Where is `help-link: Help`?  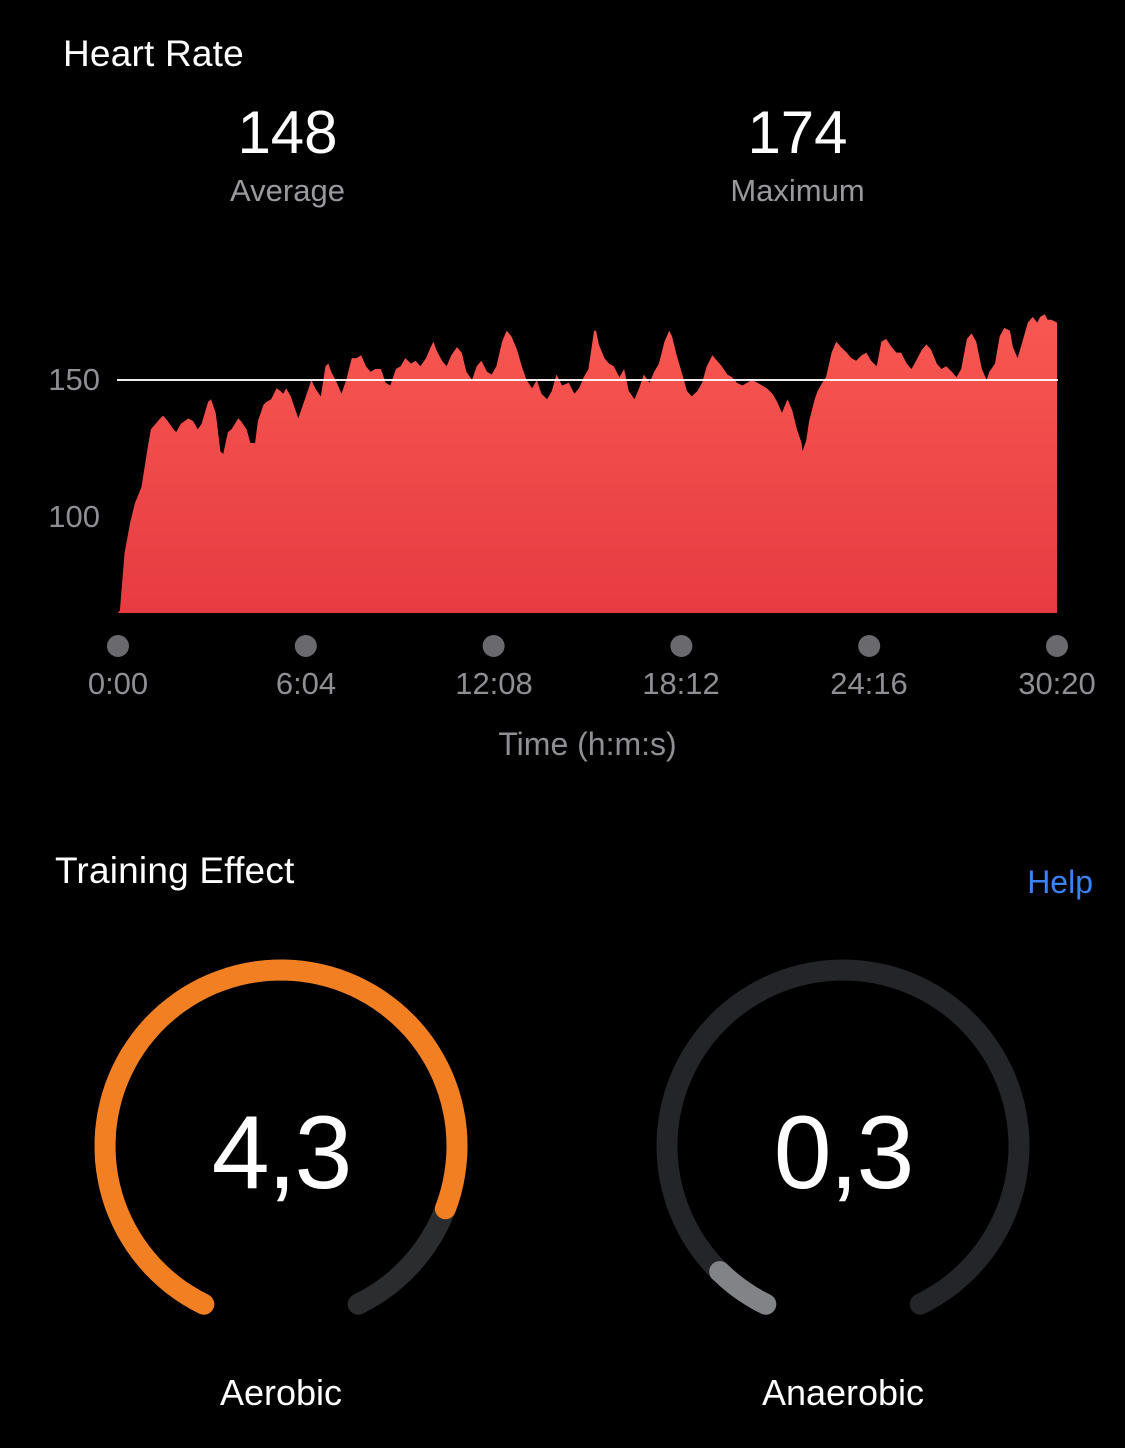 help-link: Help is located at coordinates (1060, 882).